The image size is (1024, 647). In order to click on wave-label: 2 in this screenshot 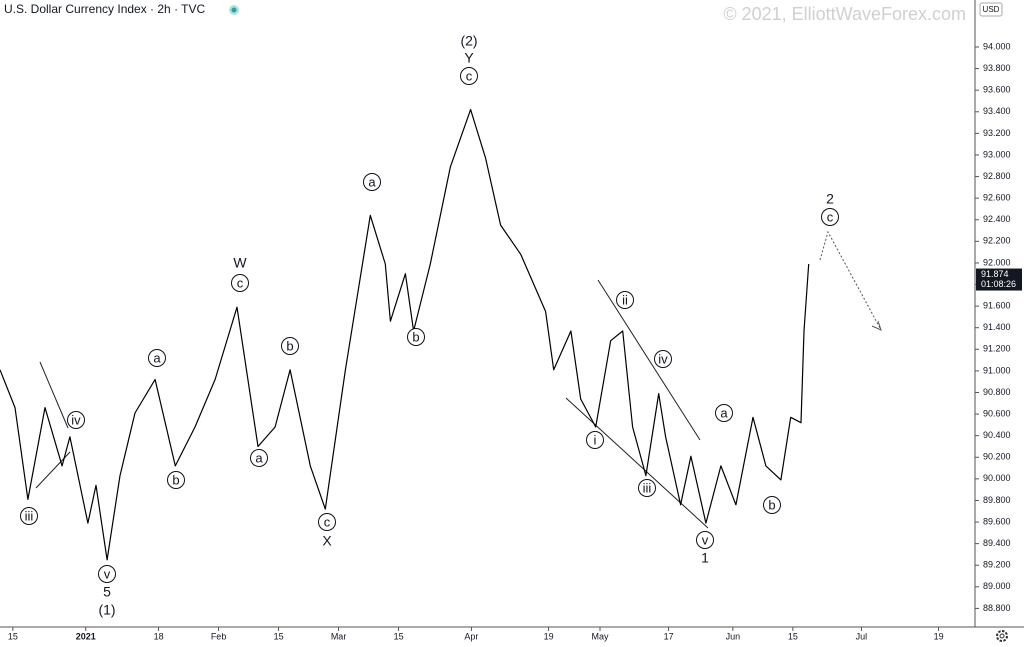, I will do `click(830, 199)`.